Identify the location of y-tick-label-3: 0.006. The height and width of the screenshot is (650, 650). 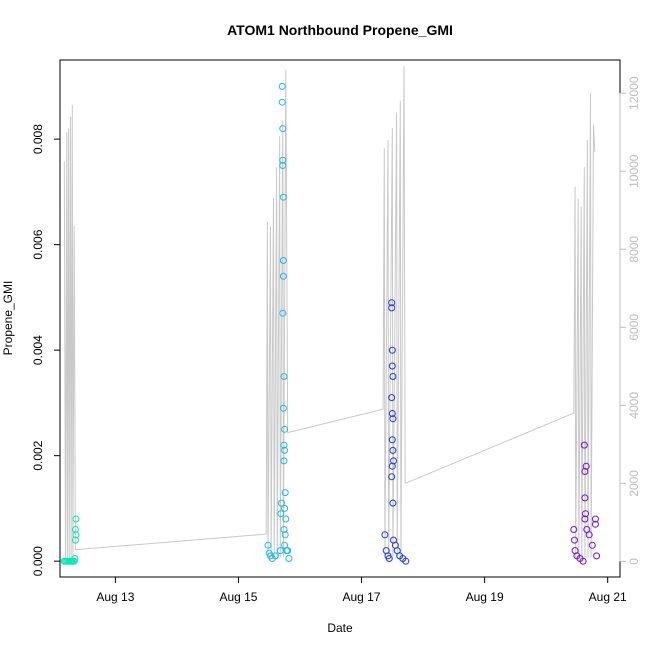
(38, 244).